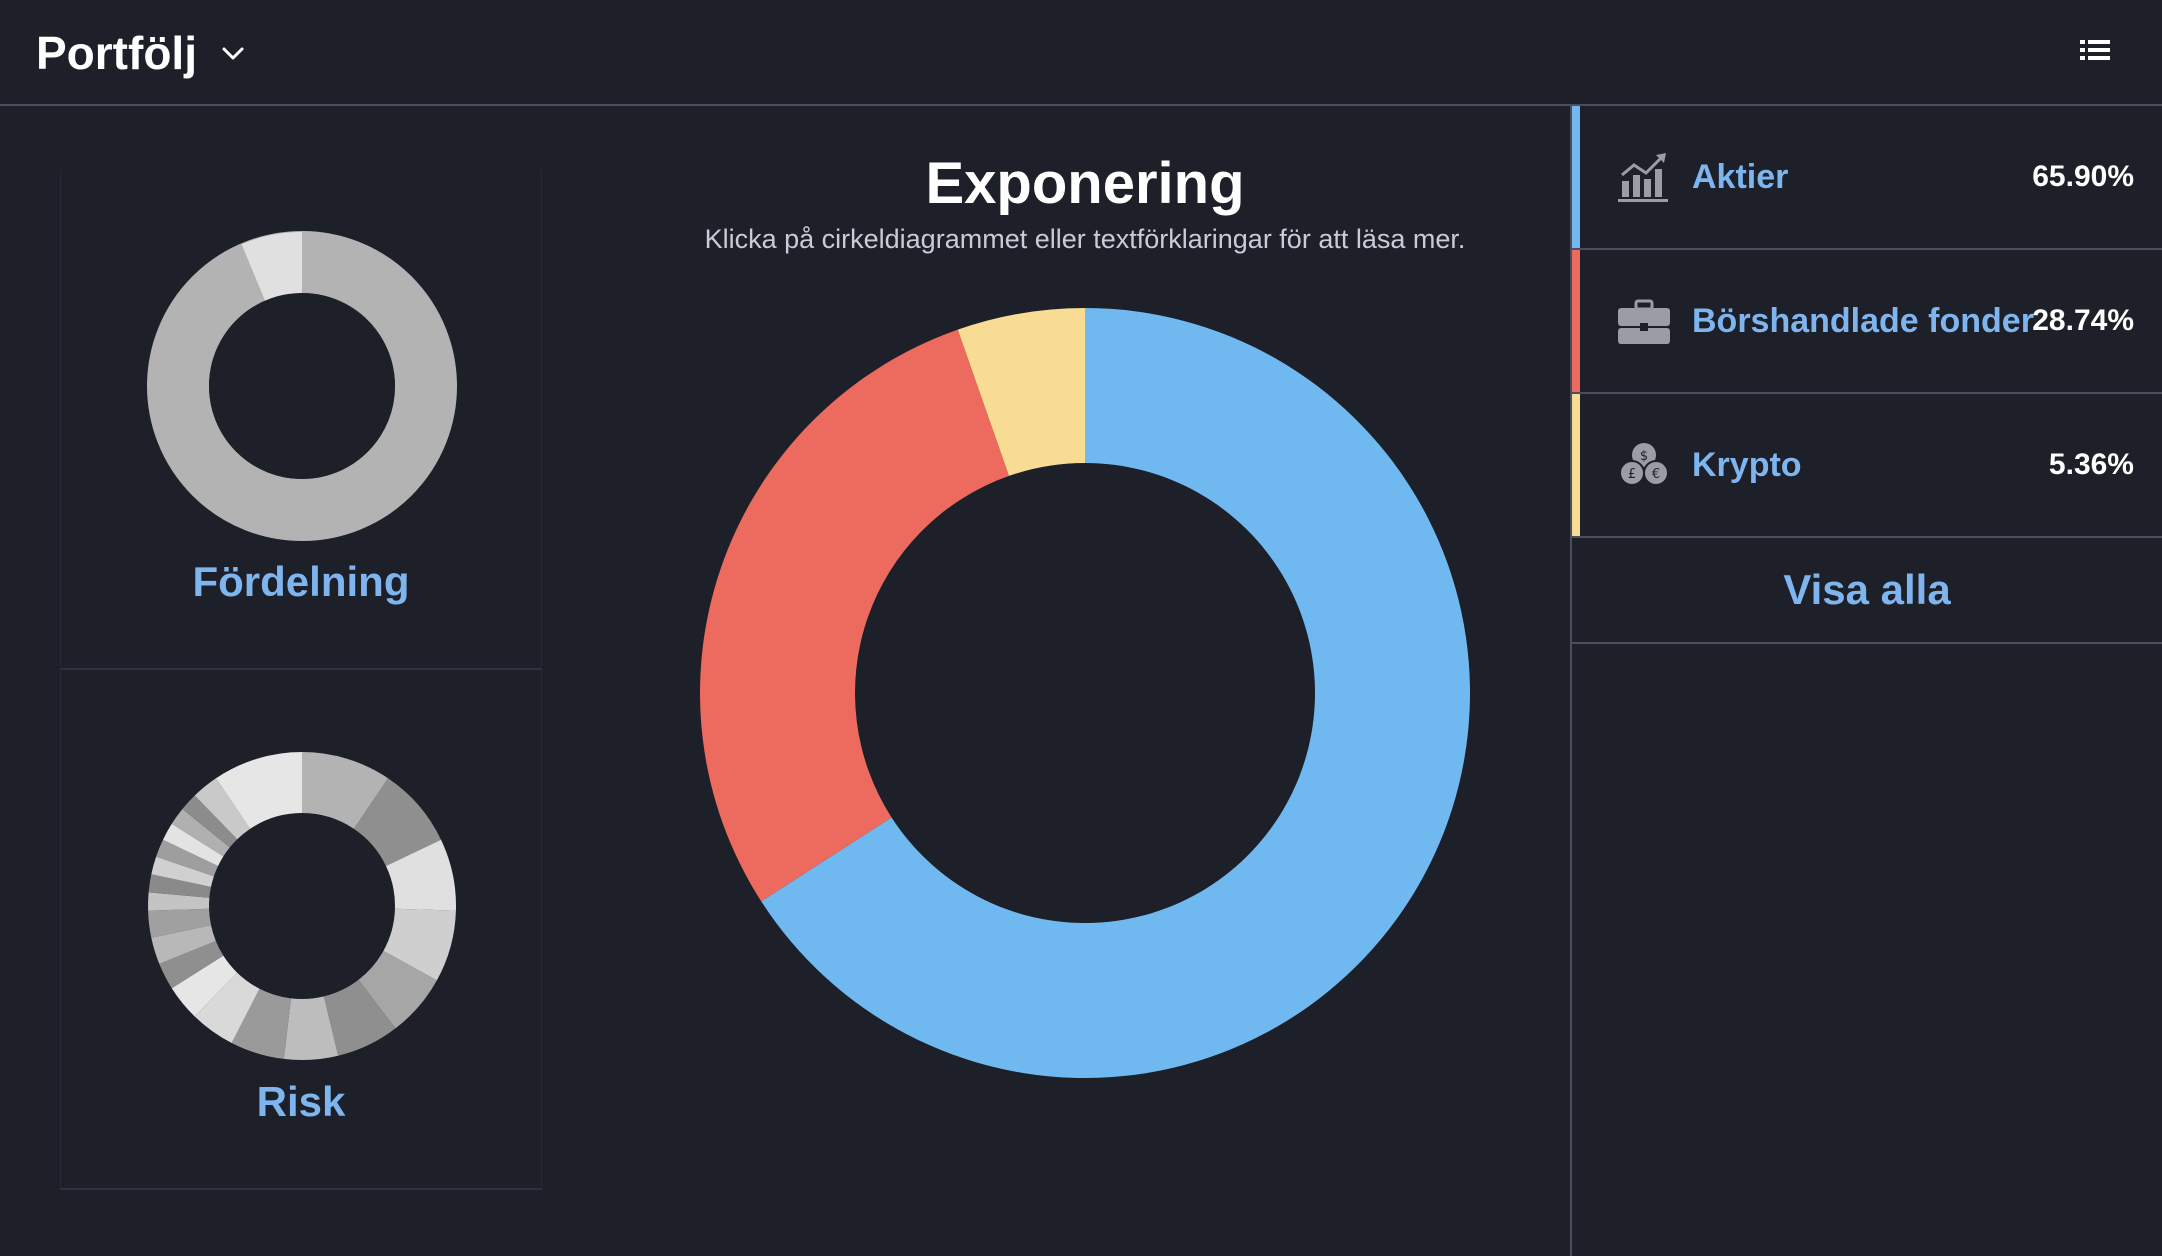 Image resolution: width=2162 pixels, height=1256 pixels. I want to click on chevron-down-icon, so click(233, 53).